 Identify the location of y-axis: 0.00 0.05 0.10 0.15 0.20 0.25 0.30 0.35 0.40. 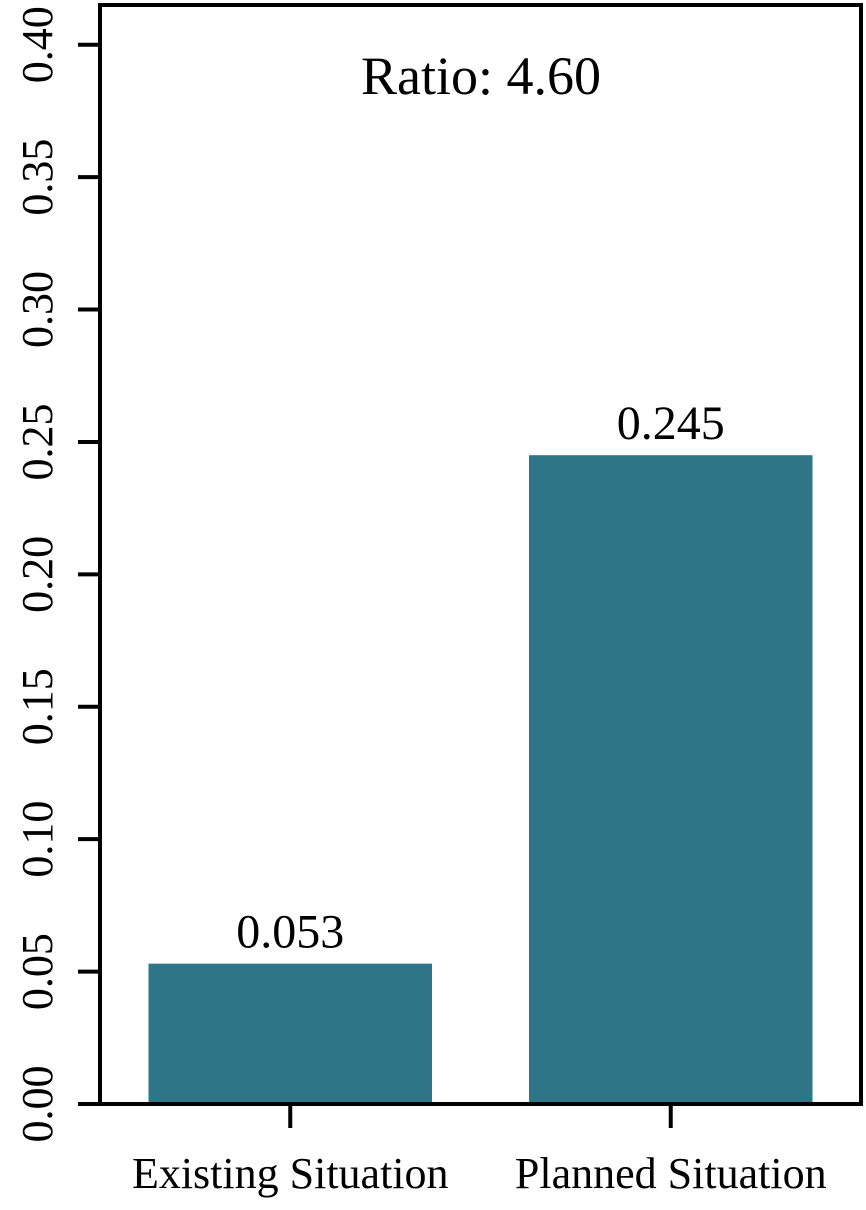
(56, 574).